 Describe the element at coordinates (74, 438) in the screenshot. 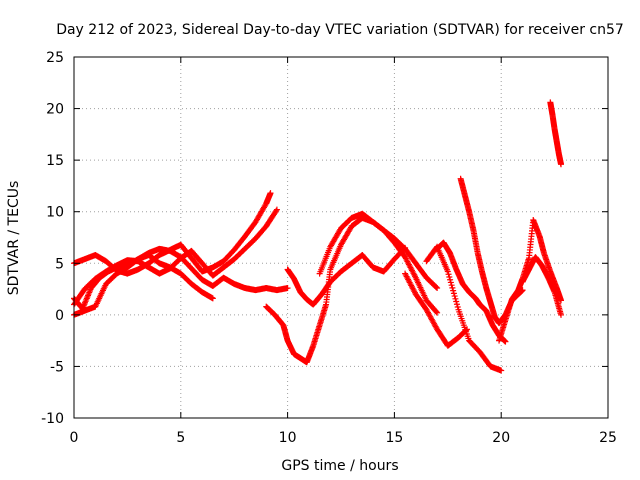

I see `x-tick-label: 0` at that location.